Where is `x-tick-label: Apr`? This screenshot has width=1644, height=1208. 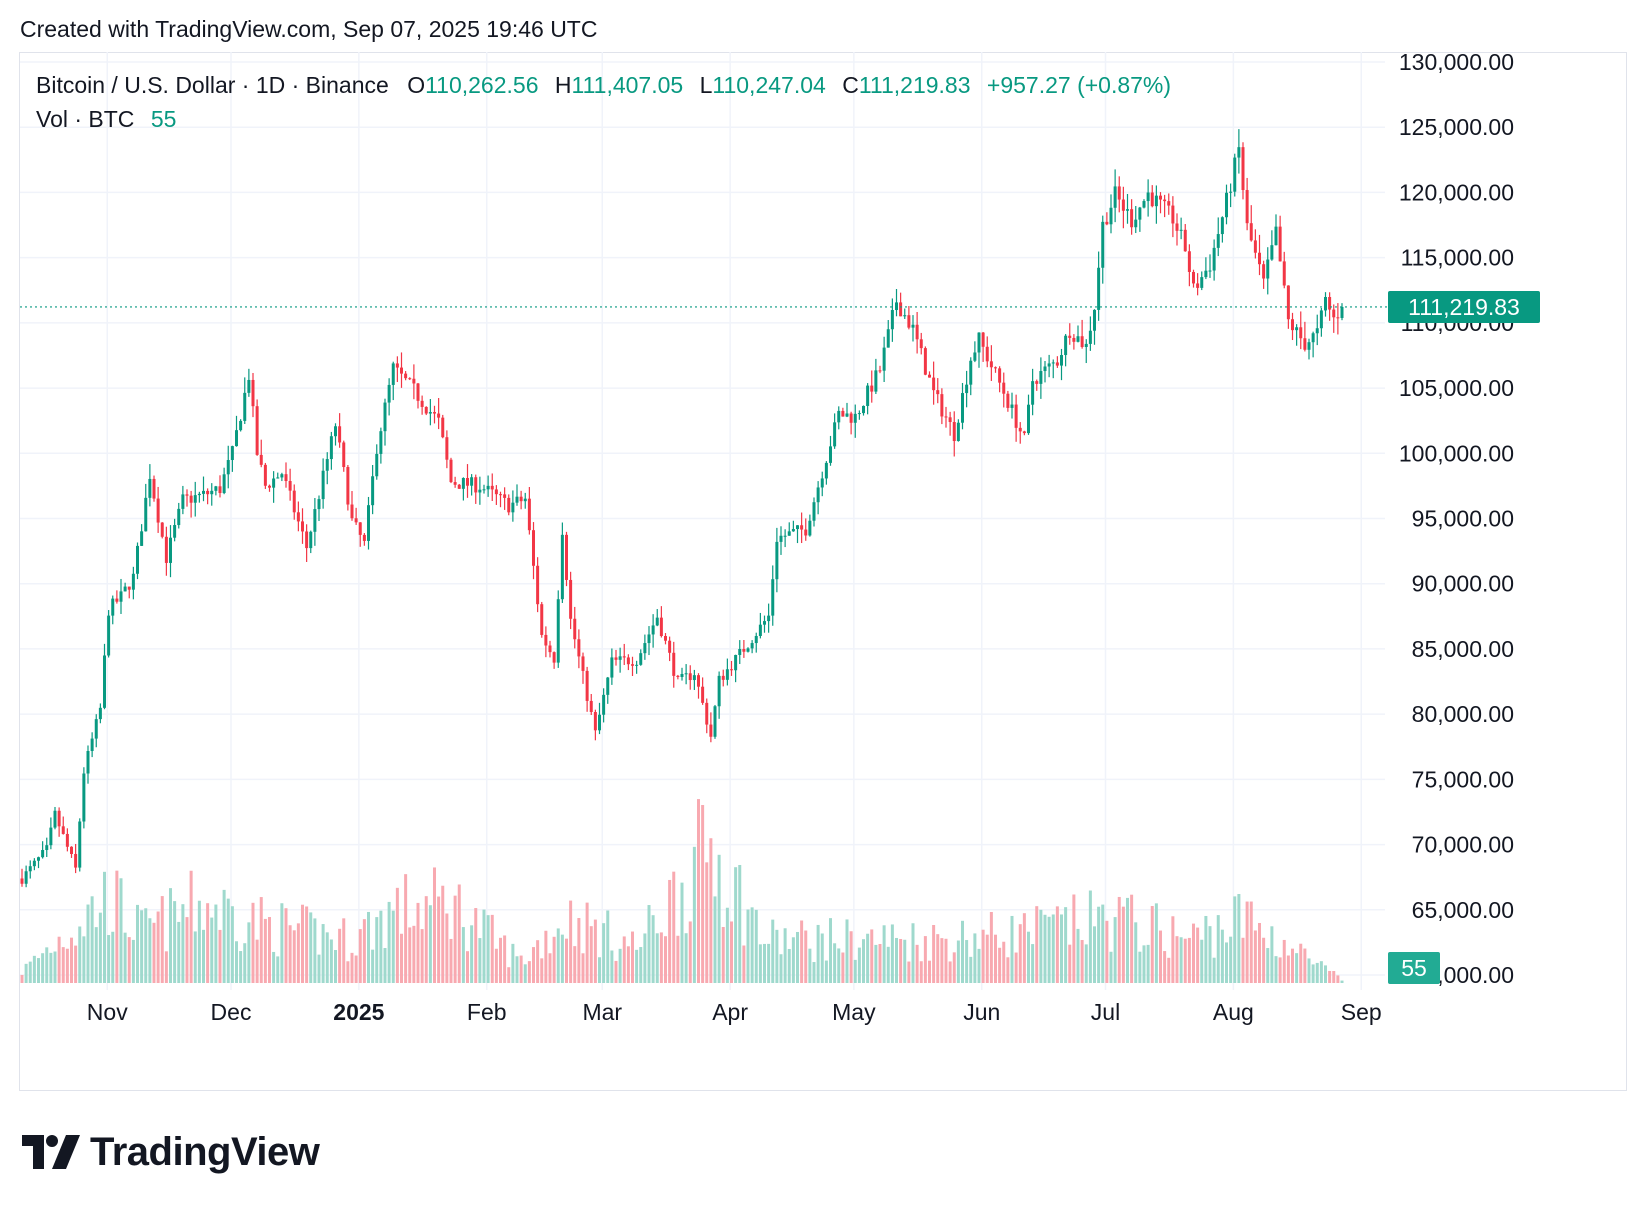 x-tick-label: Apr is located at coordinates (730, 1012).